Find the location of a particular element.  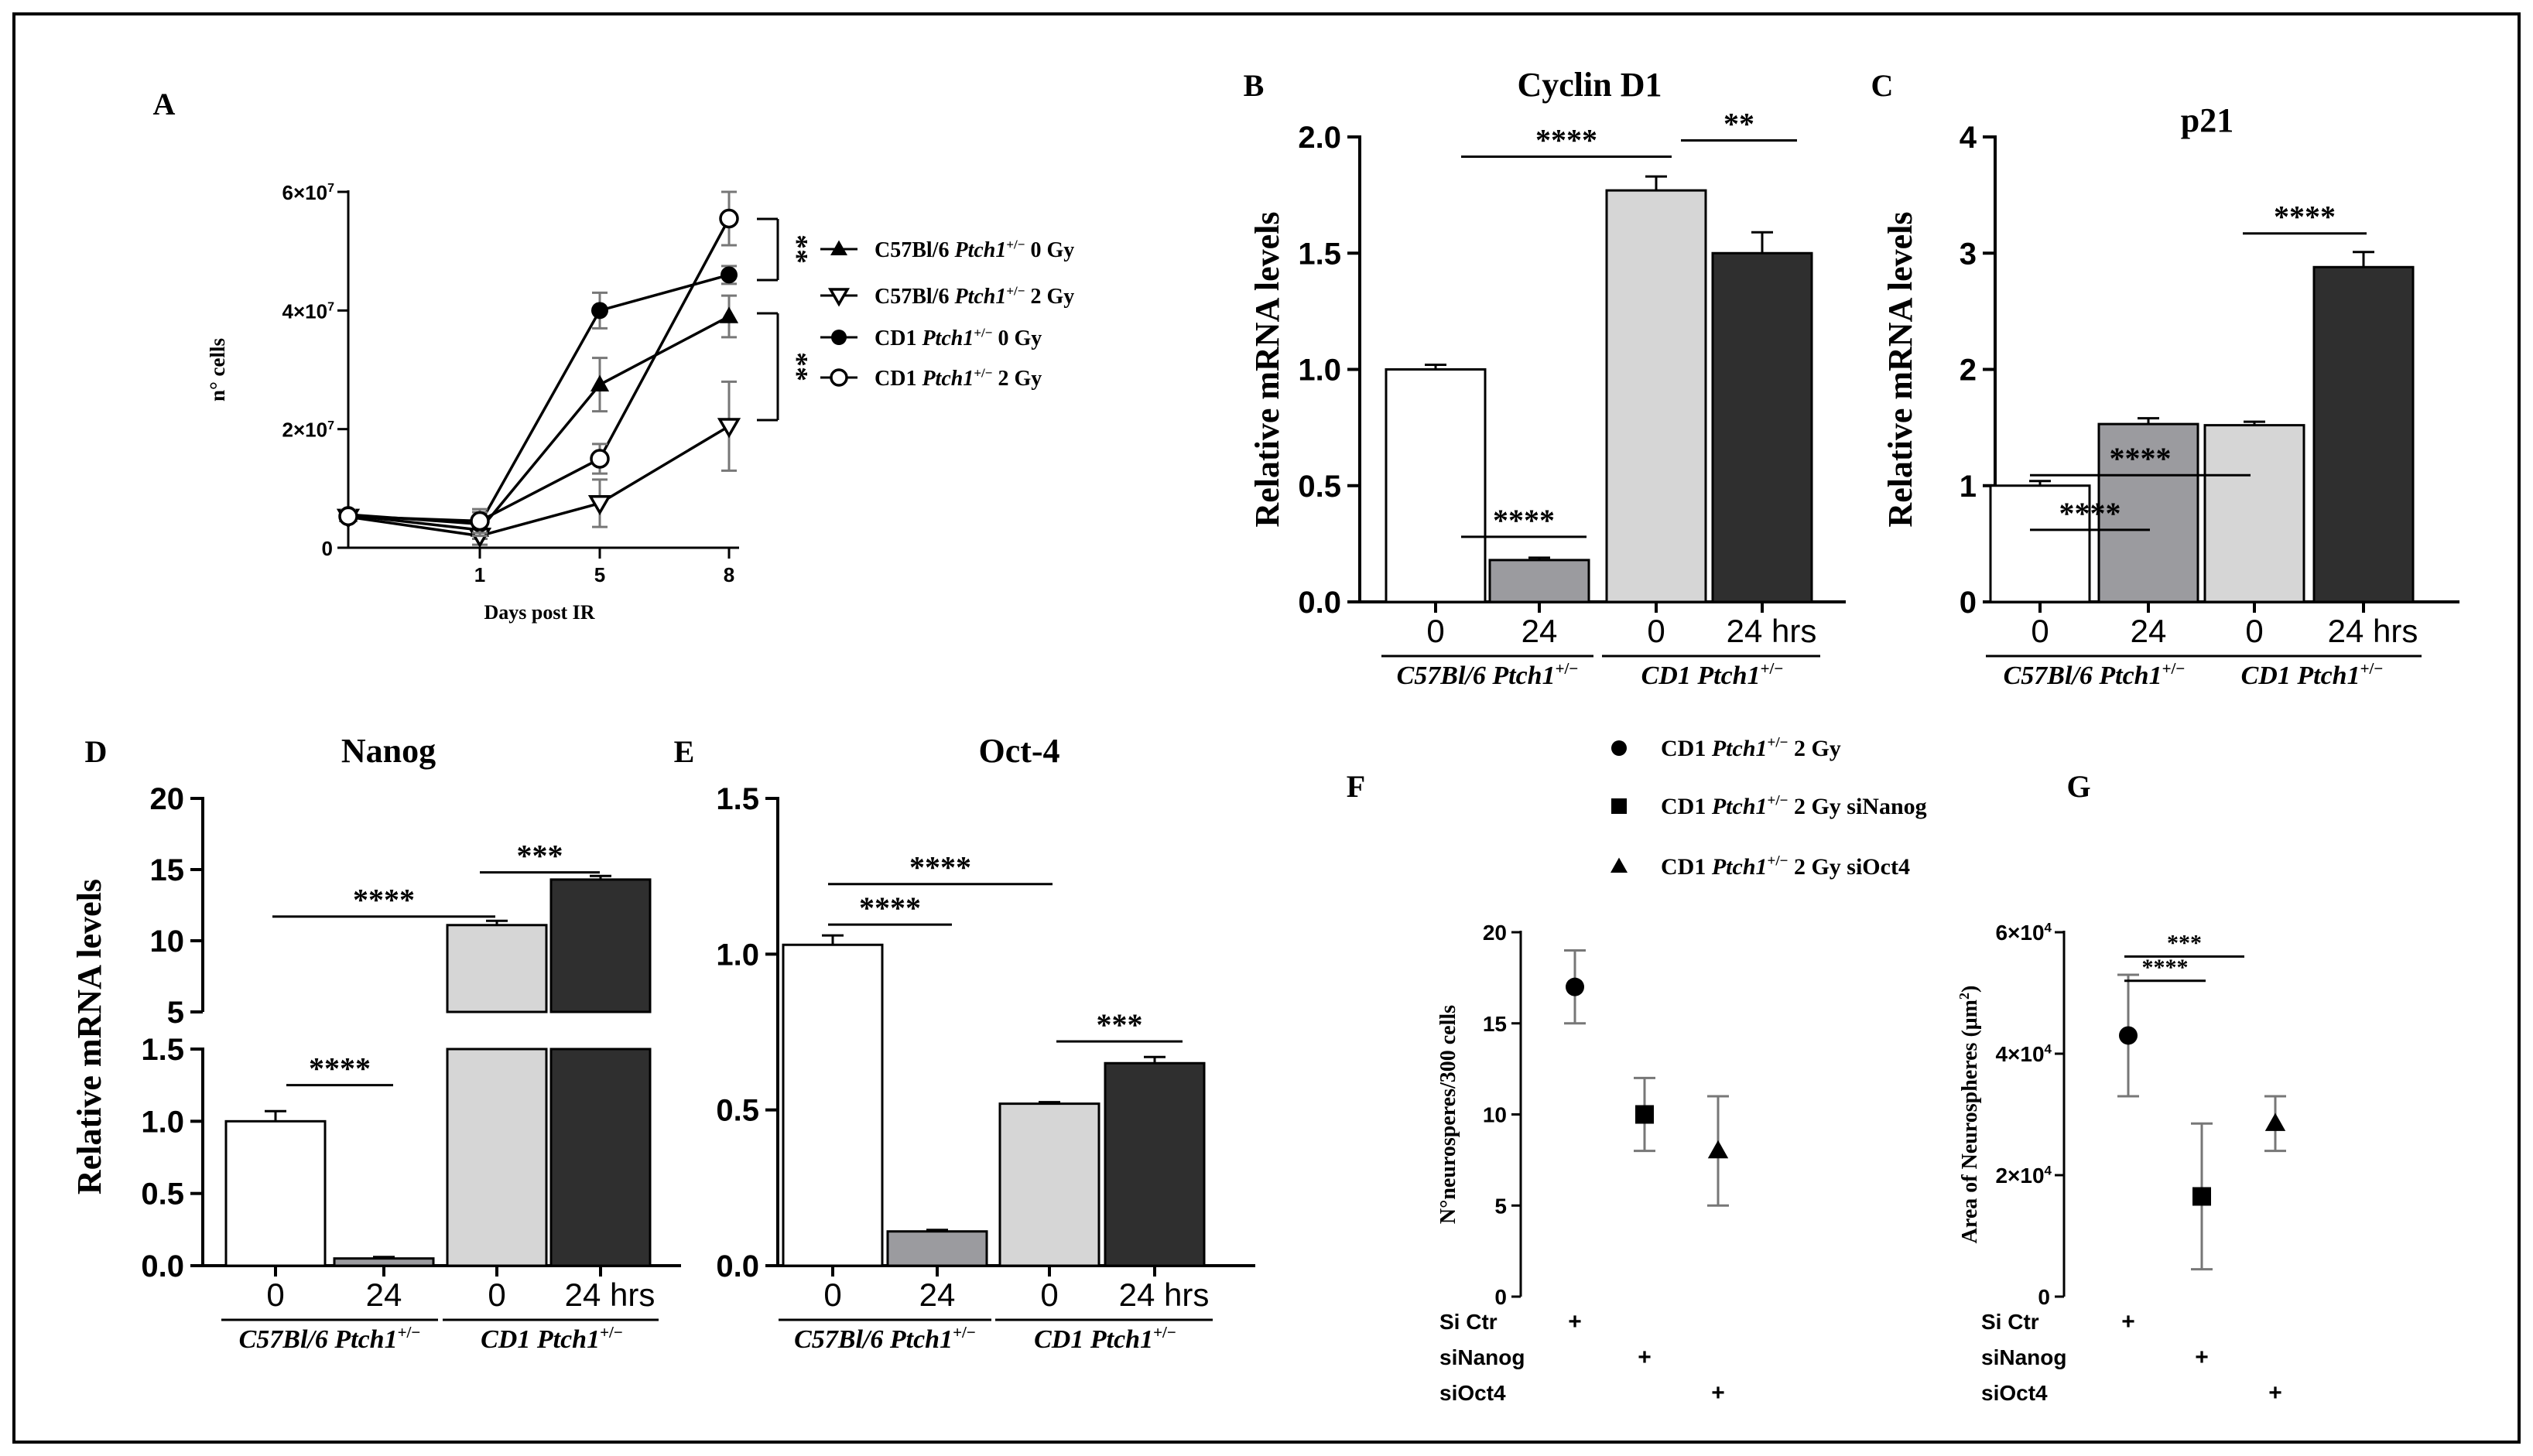

tick-label-c-y-1: 1 is located at coordinates (1968, 487).